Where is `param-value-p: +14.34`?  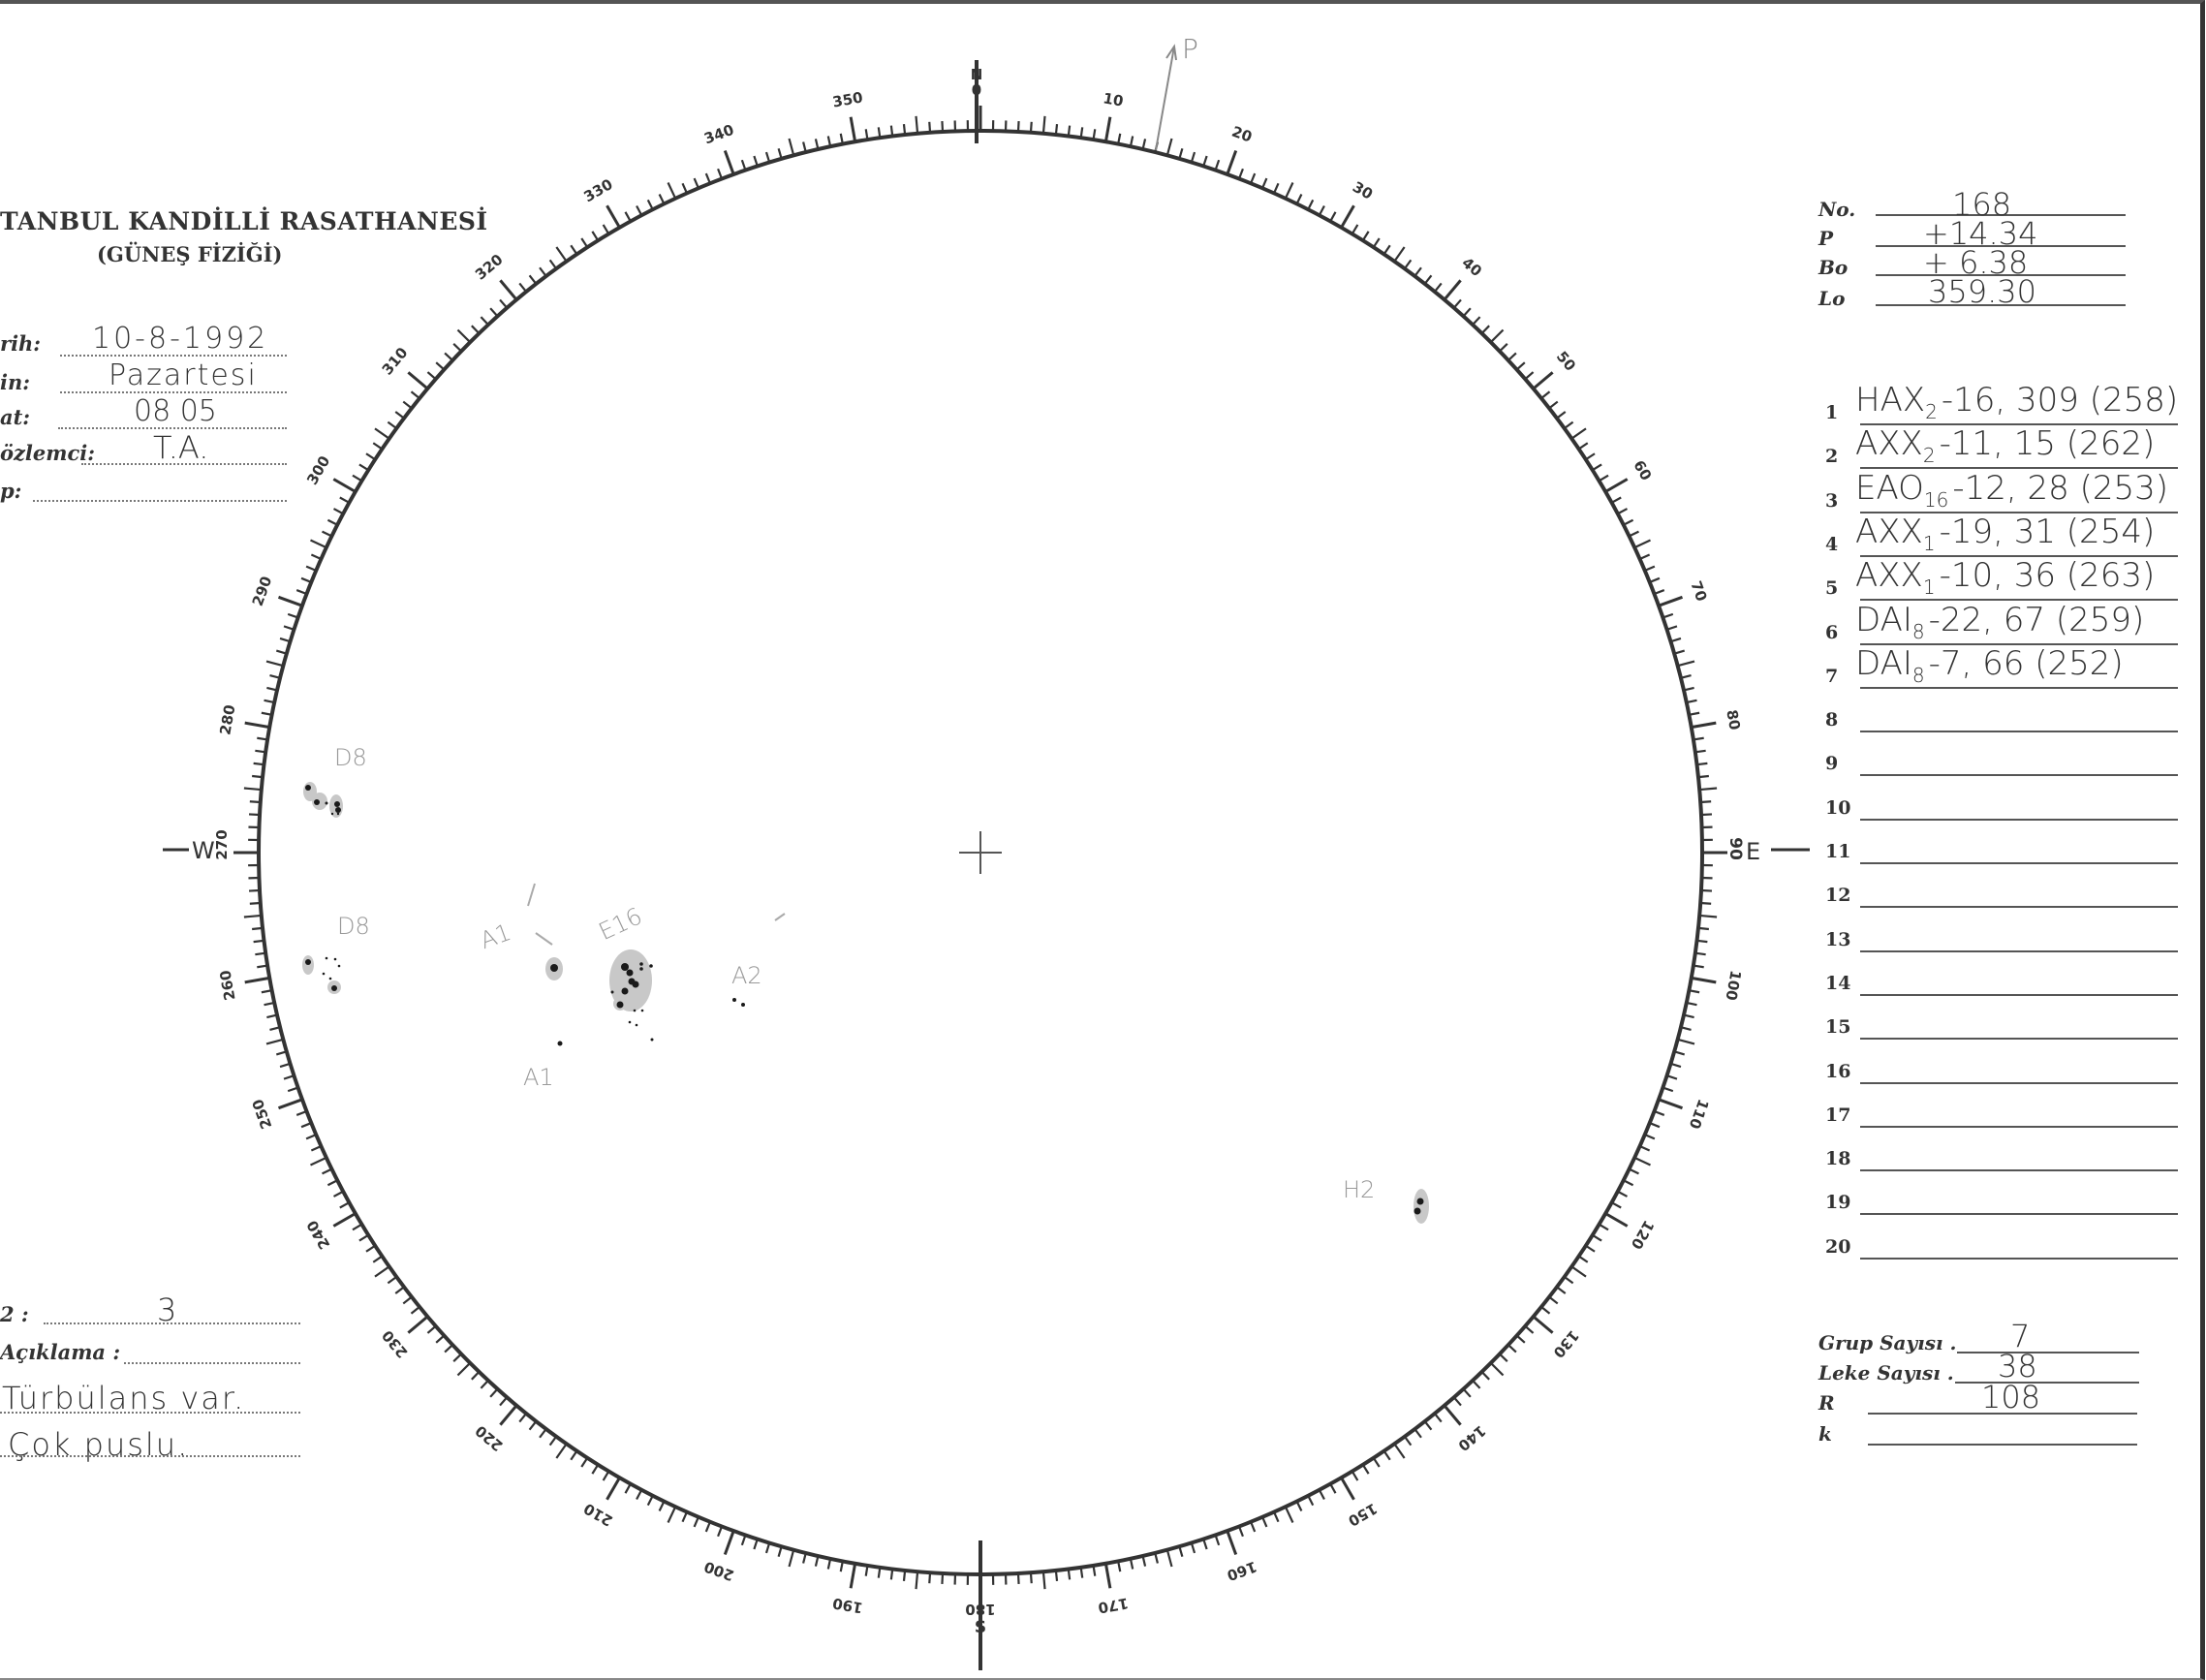
param-value-p: +14.34 is located at coordinates (1980, 234).